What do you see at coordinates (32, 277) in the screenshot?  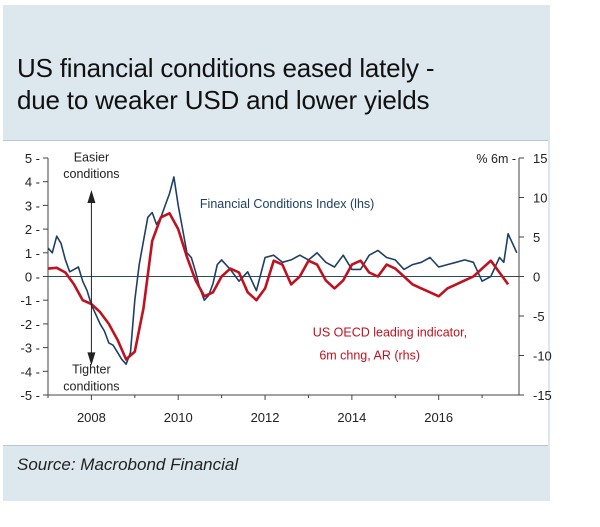 I see `left-tick-label: 0 -` at bounding box center [32, 277].